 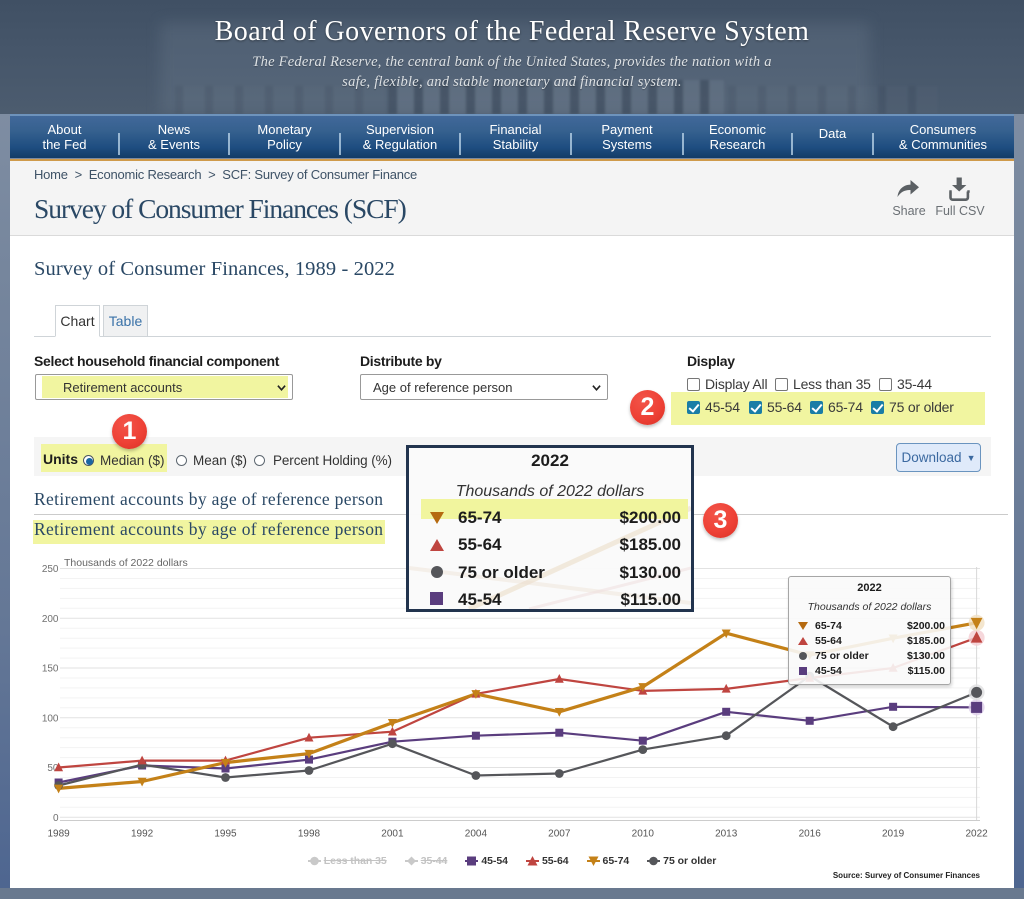 What do you see at coordinates (50, 669) in the screenshot?
I see `svg-text: 150` at bounding box center [50, 669].